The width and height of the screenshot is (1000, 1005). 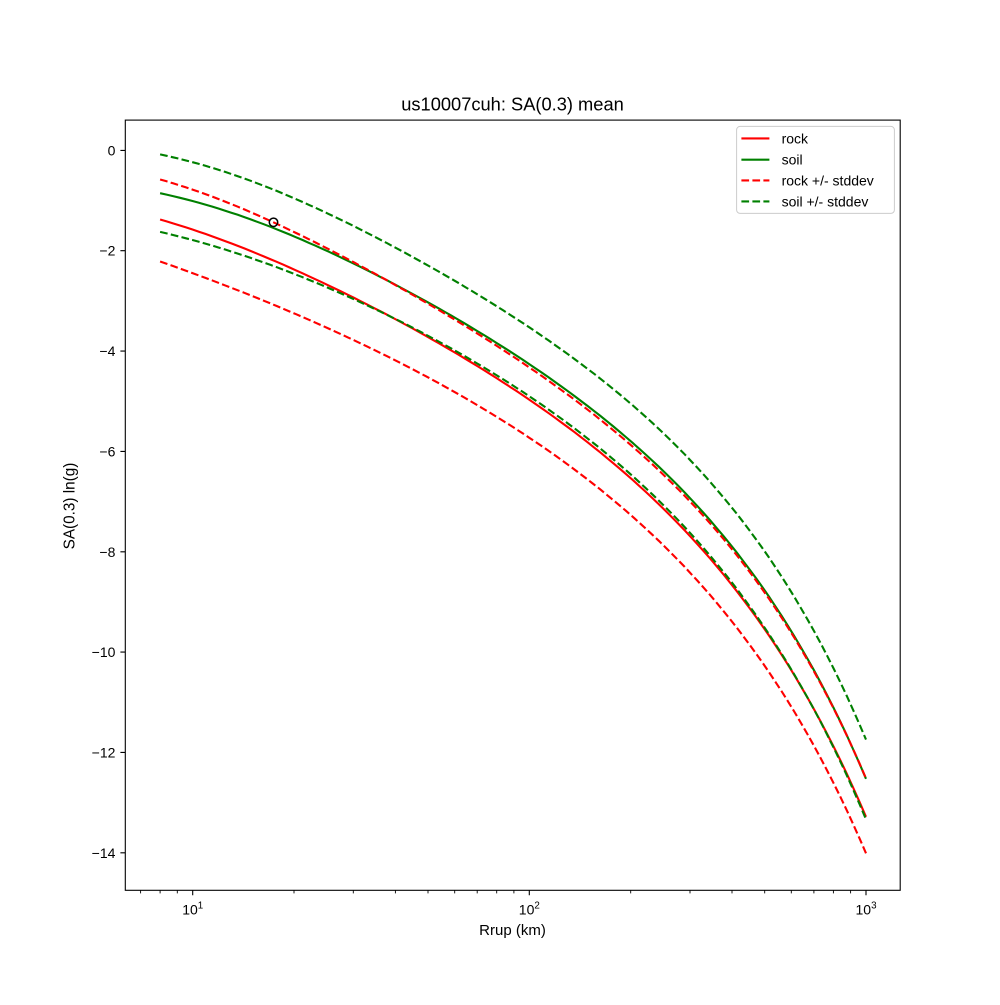 I want to click on svg-text: −12, so click(x=104, y=752).